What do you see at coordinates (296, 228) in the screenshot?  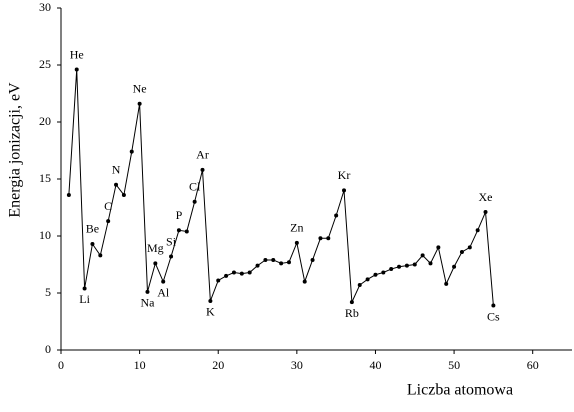 I see `annotation: Zn` at bounding box center [296, 228].